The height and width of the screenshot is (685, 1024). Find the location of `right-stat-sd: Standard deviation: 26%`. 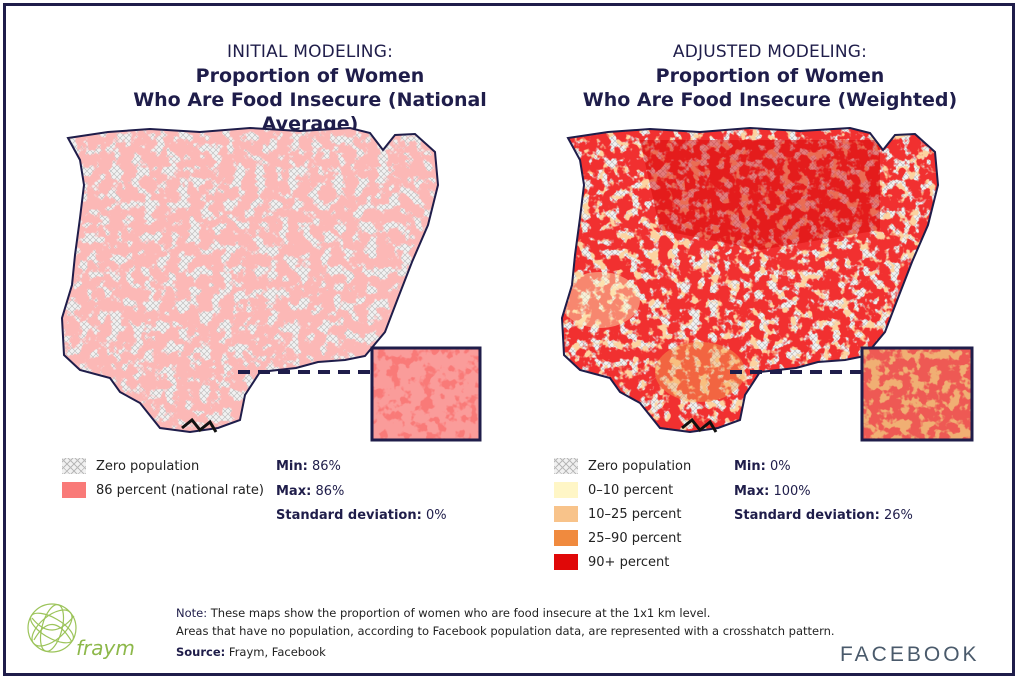

right-stat-sd: Standard deviation: 26% is located at coordinates (823, 515).